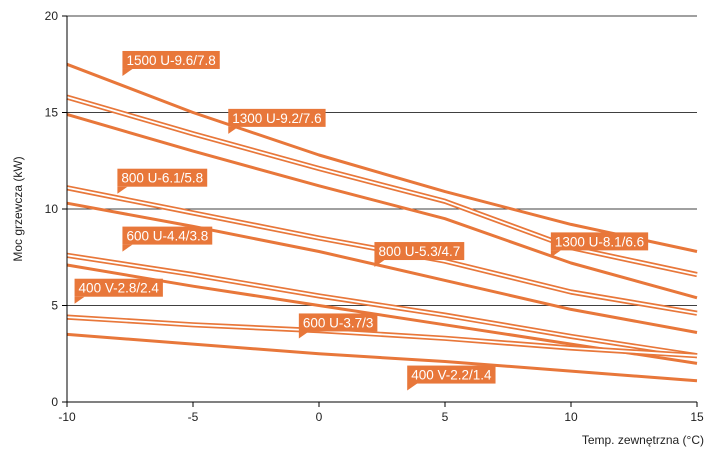  I want to click on x-tick-label: -10, so click(67, 417).